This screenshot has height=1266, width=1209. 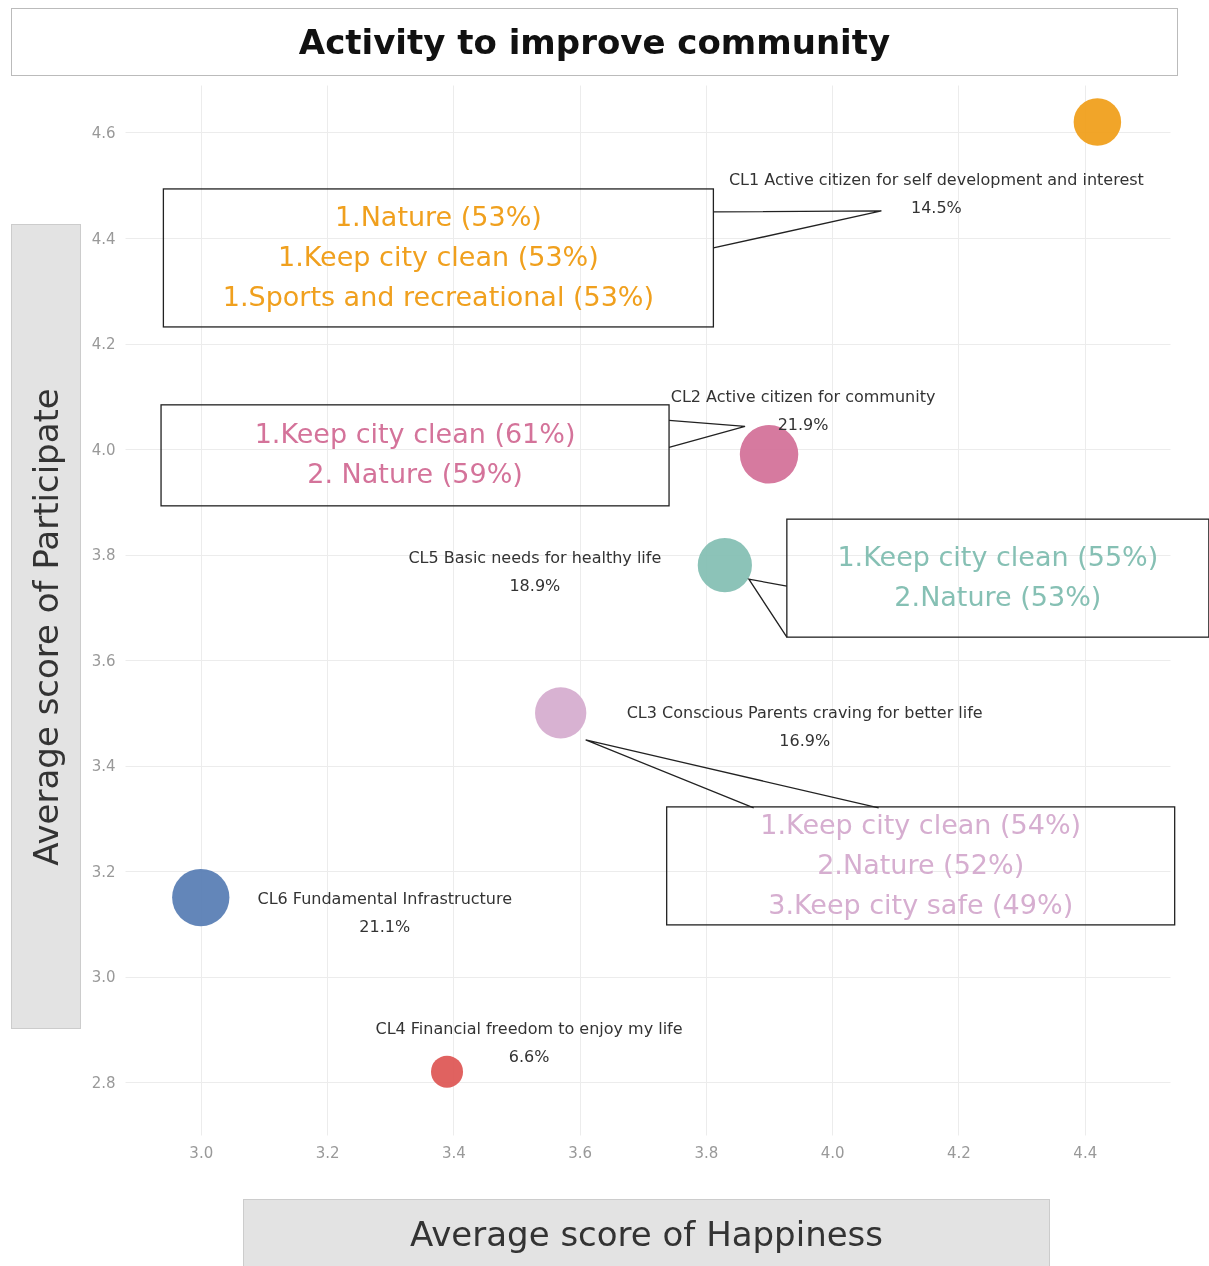 I want to click on annotation: 1.Keep city clean (55%) 2.Nature (53%), so click(x=998, y=577).